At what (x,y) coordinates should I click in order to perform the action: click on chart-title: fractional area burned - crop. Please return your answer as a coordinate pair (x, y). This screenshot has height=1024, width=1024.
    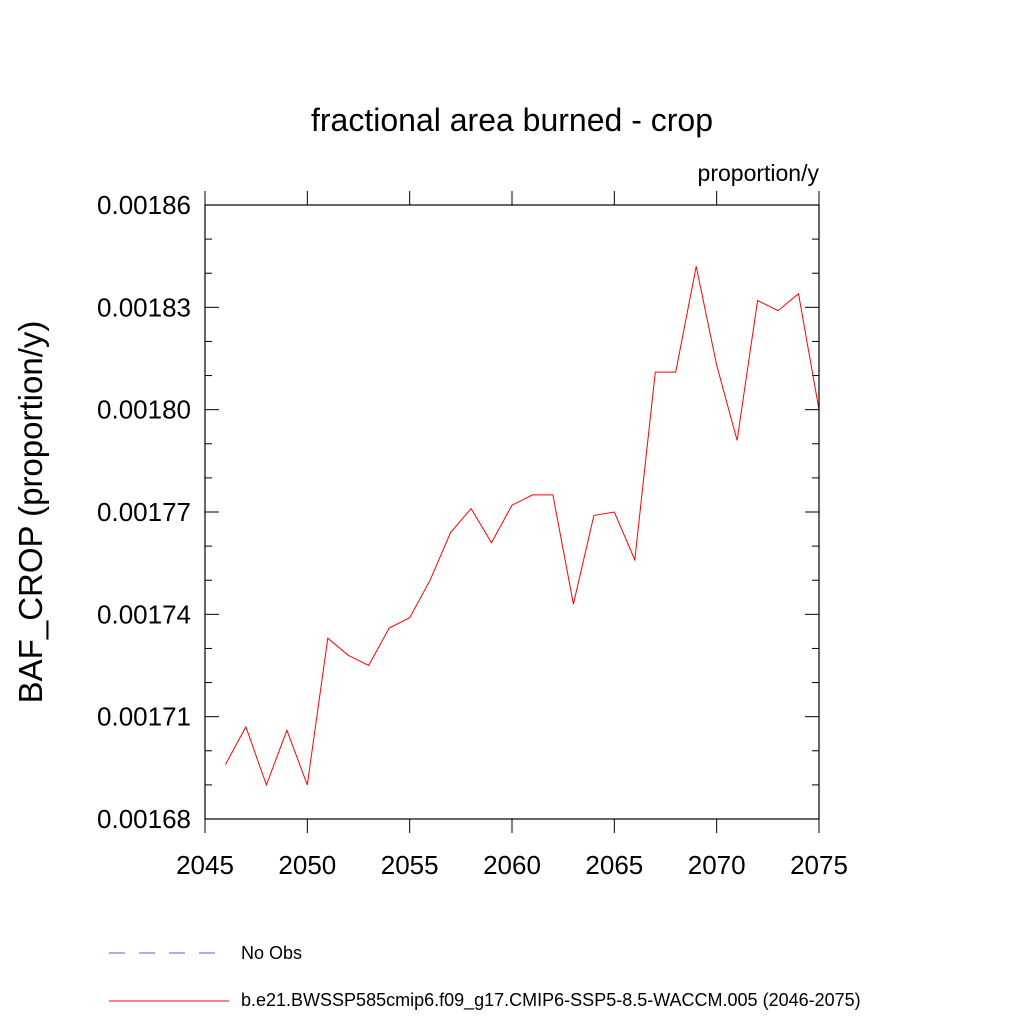
    Looking at the image, I should click on (512, 120).